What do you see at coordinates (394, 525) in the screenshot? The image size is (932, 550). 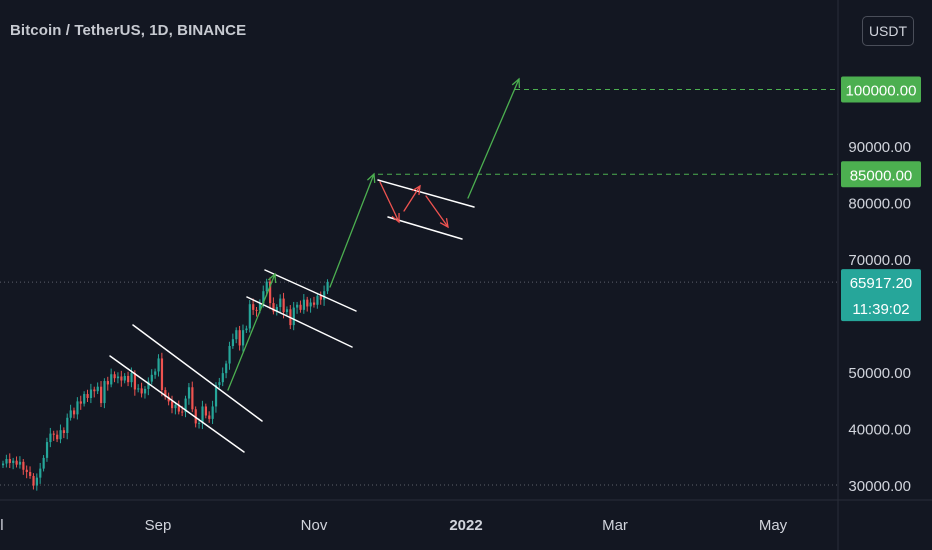 I see `time-axis: Jul Sep Nov 2022 Mar May` at bounding box center [394, 525].